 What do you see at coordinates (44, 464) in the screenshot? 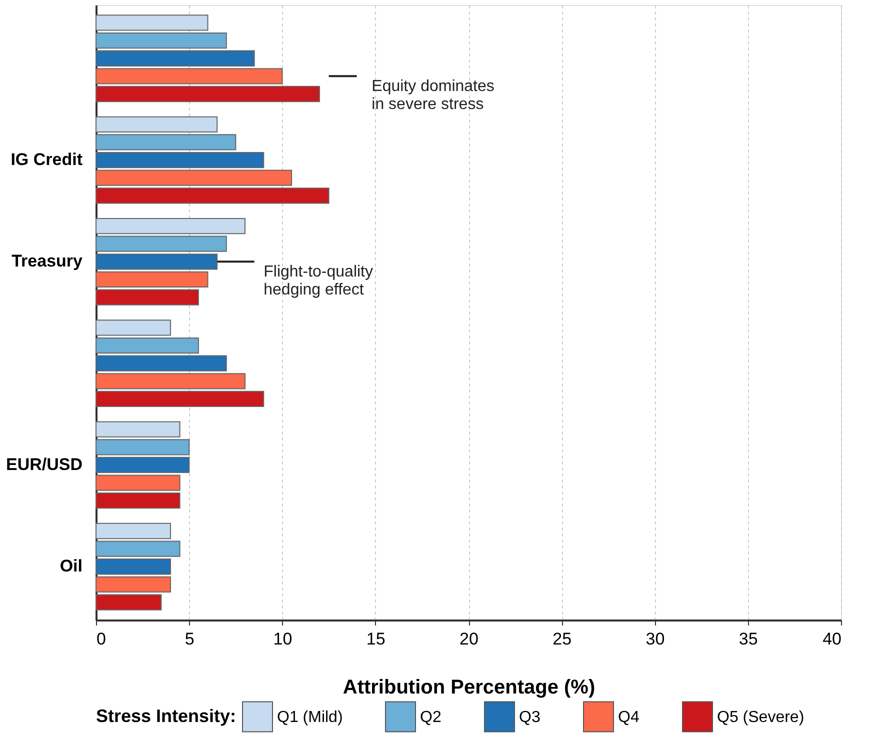
I see `y-tick-label: EUR/USD` at bounding box center [44, 464].